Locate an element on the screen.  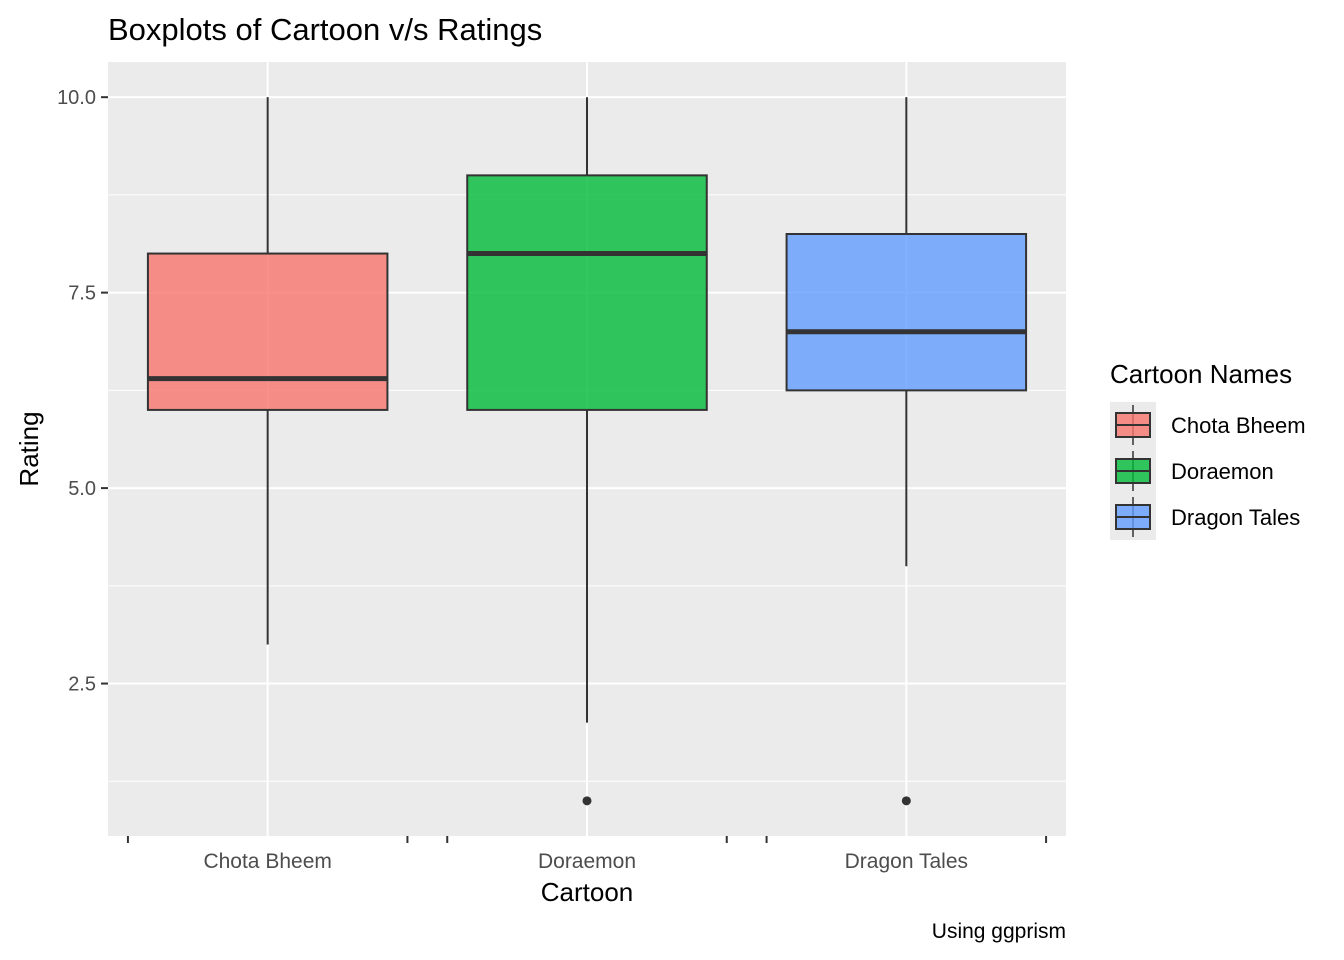
chart-title: Boxplots of Cartoon v/s Ratings is located at coordinates (325, 29).